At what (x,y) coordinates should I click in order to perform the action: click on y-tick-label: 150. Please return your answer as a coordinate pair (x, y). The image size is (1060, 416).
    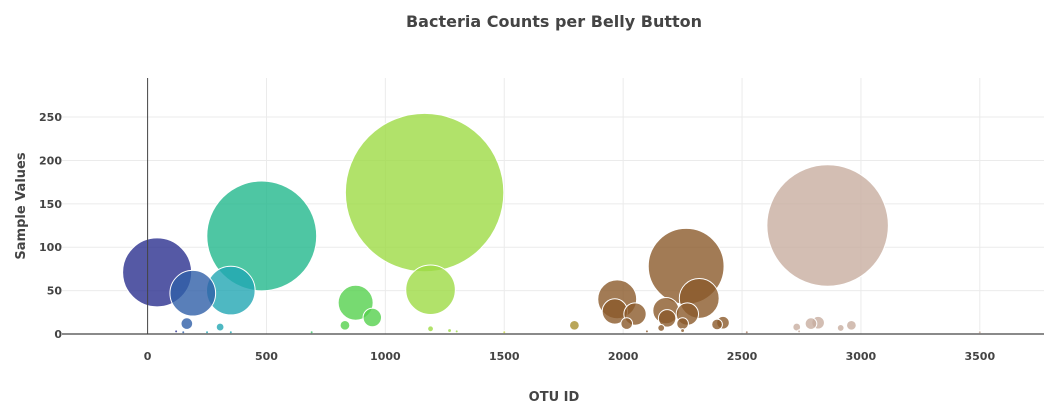
    Looking at the image, I should click on (50, 204).